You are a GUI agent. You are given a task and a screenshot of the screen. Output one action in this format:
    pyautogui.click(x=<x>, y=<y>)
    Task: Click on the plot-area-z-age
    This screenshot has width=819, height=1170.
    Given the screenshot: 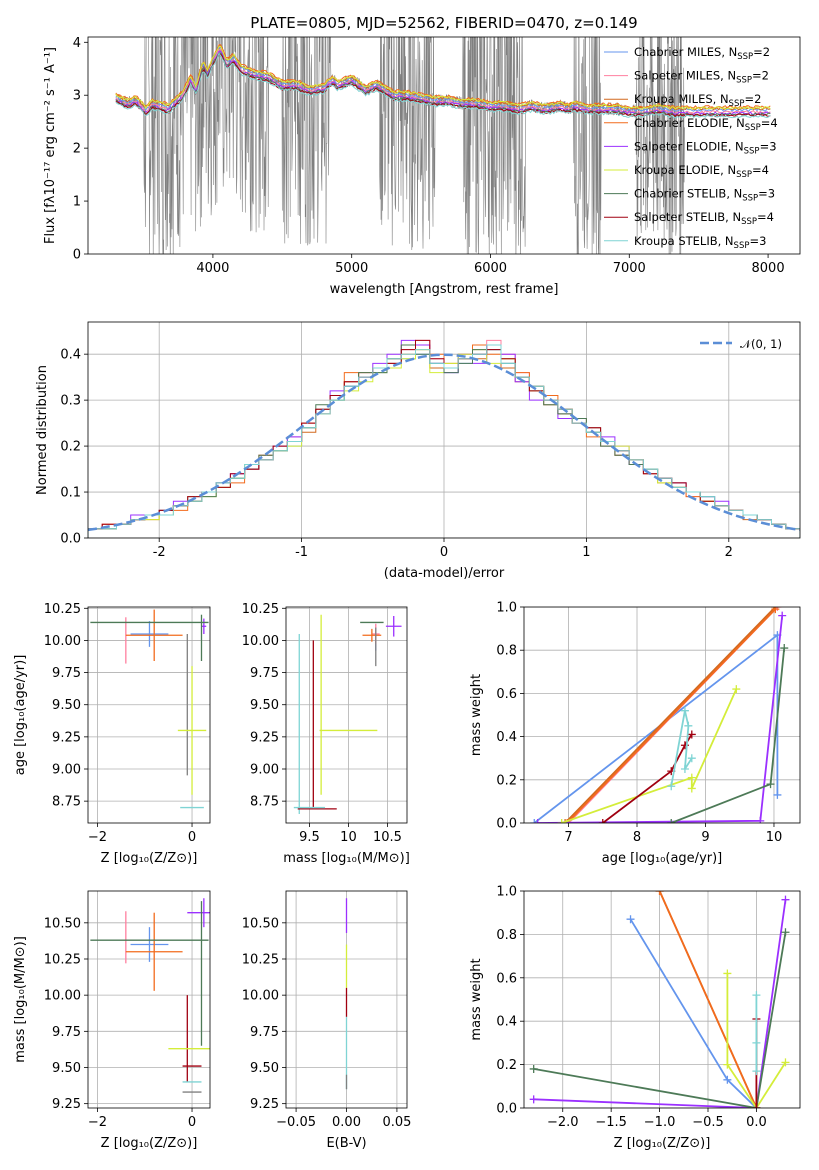 What is the action you would take?
    pyautogui.click(x=149, y=715)
    